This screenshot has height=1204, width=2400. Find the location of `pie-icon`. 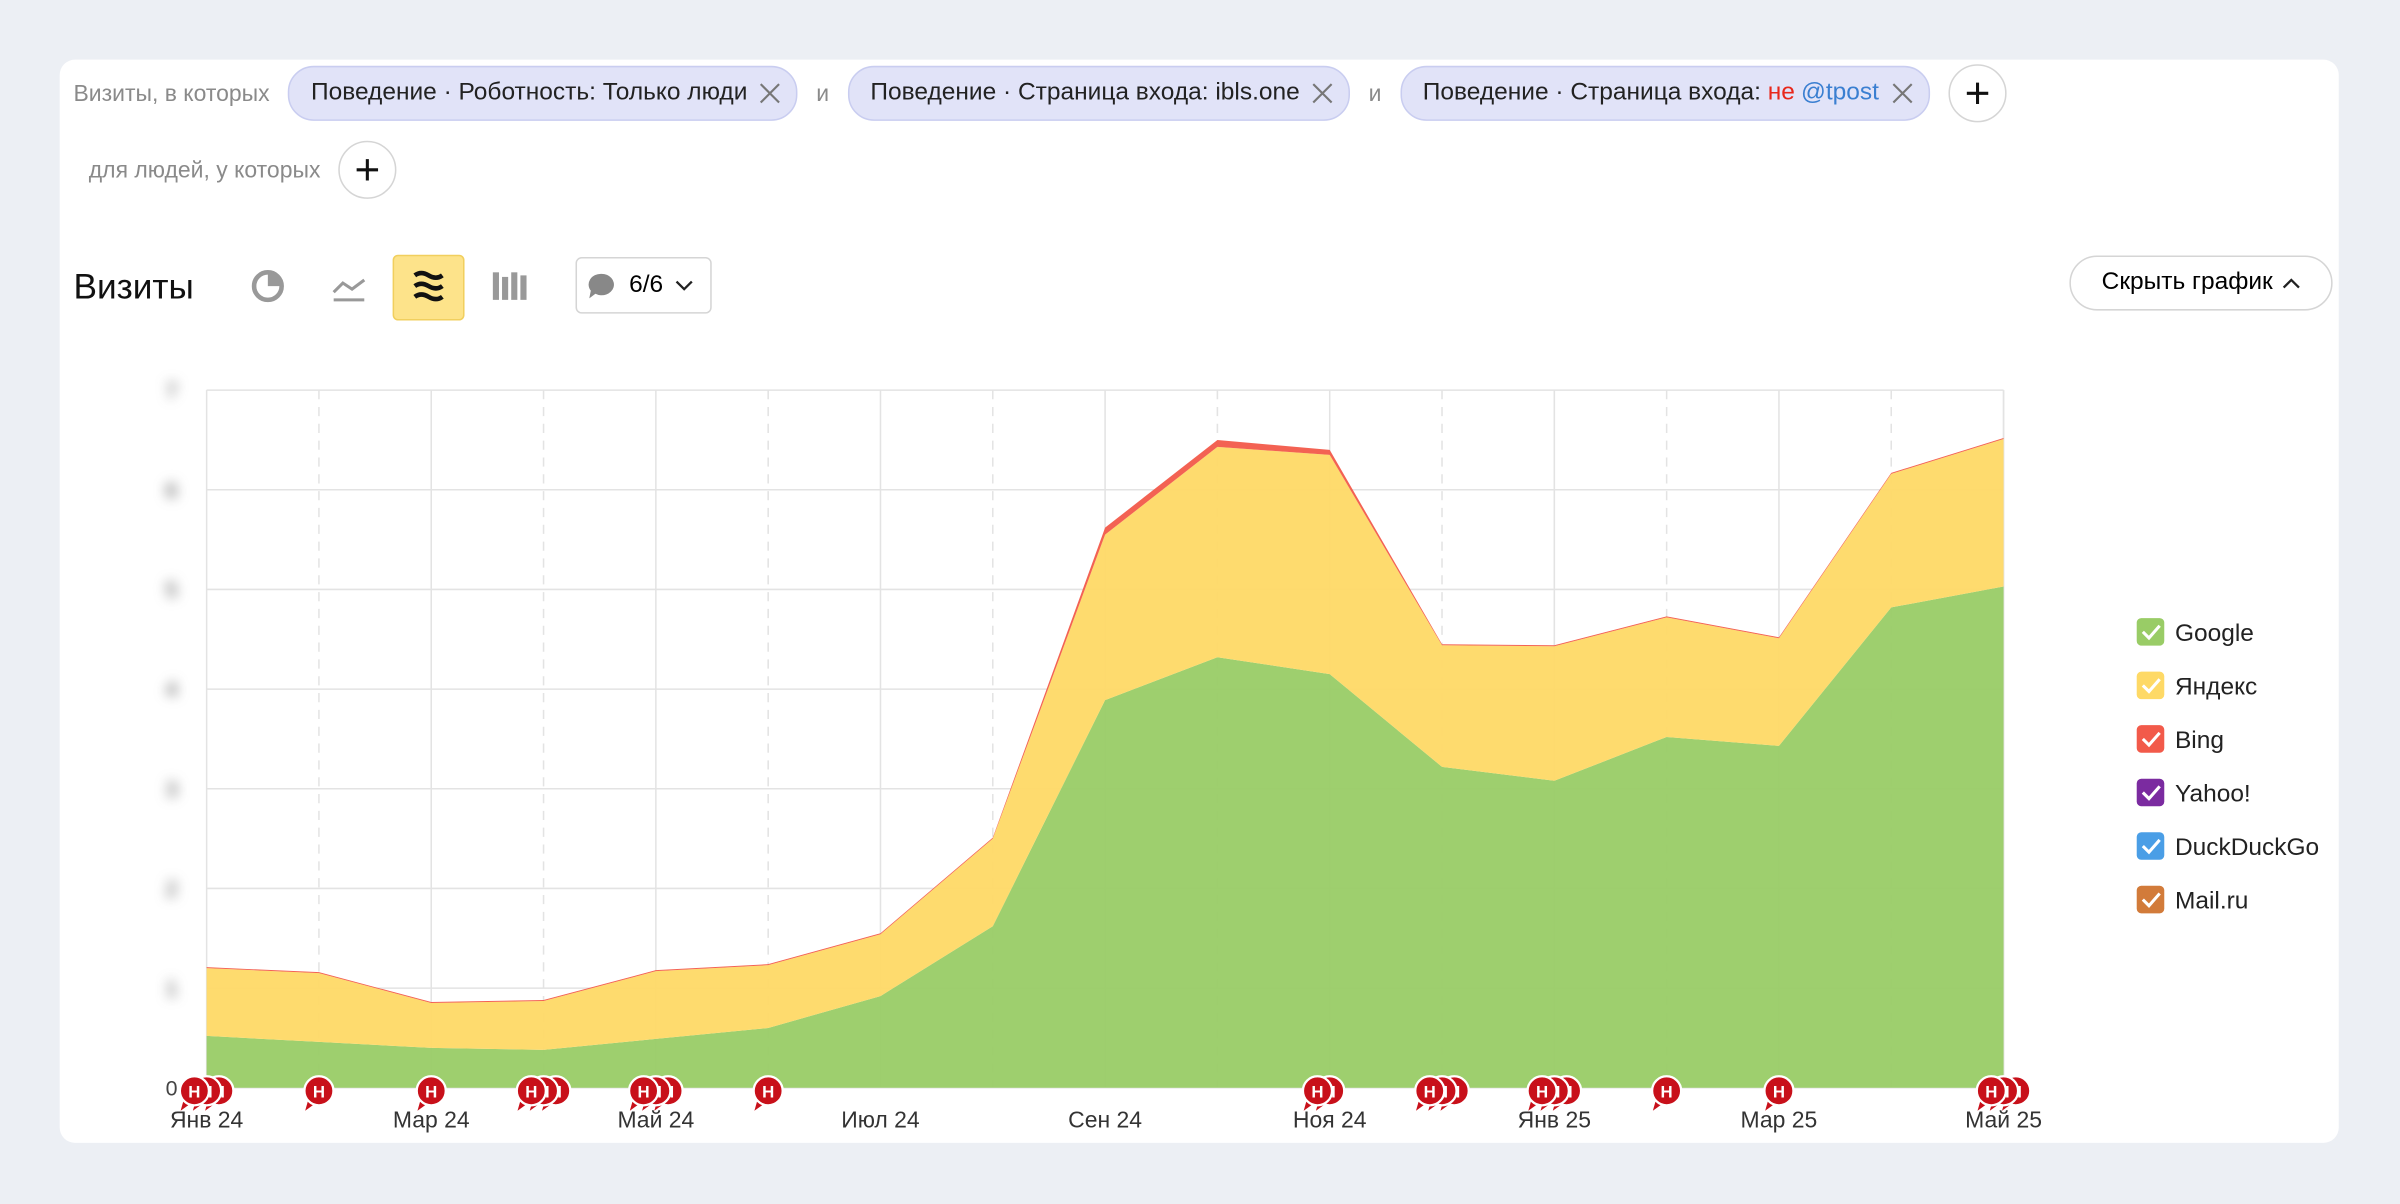

pie-icon is located at coordinates (267, 286).